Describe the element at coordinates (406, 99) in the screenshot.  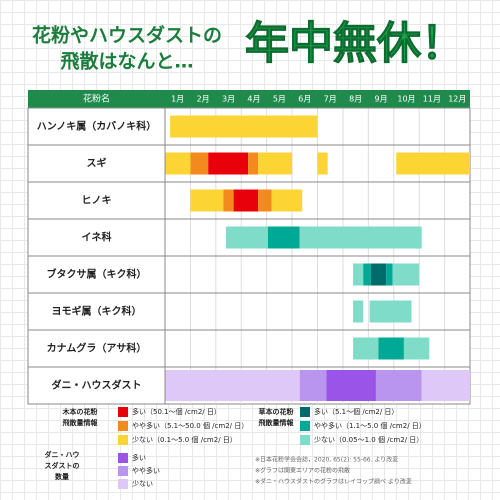
I see `month-label: 10月` at that location.